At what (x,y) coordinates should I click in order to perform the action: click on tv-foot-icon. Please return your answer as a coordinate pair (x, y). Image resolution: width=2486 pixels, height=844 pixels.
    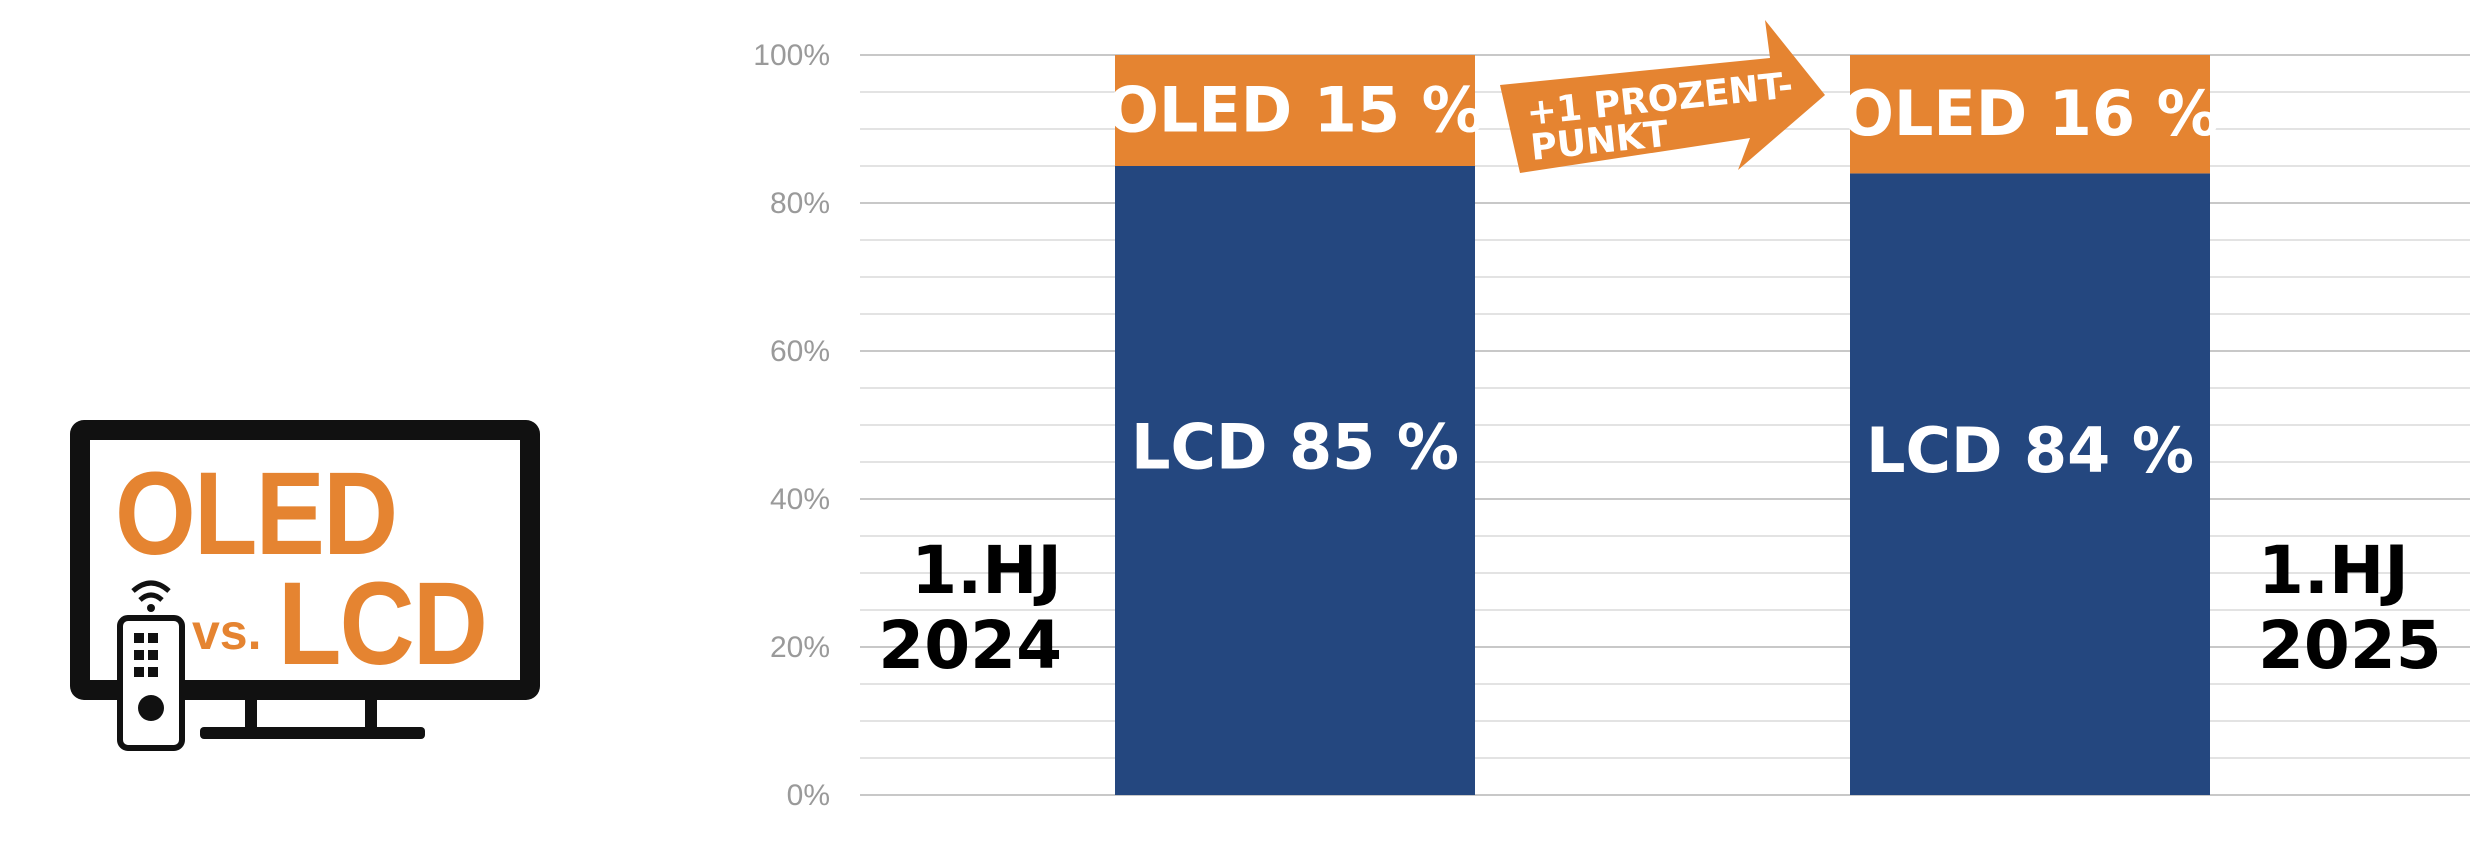
    Looking at the image, I should click on (312, 733).